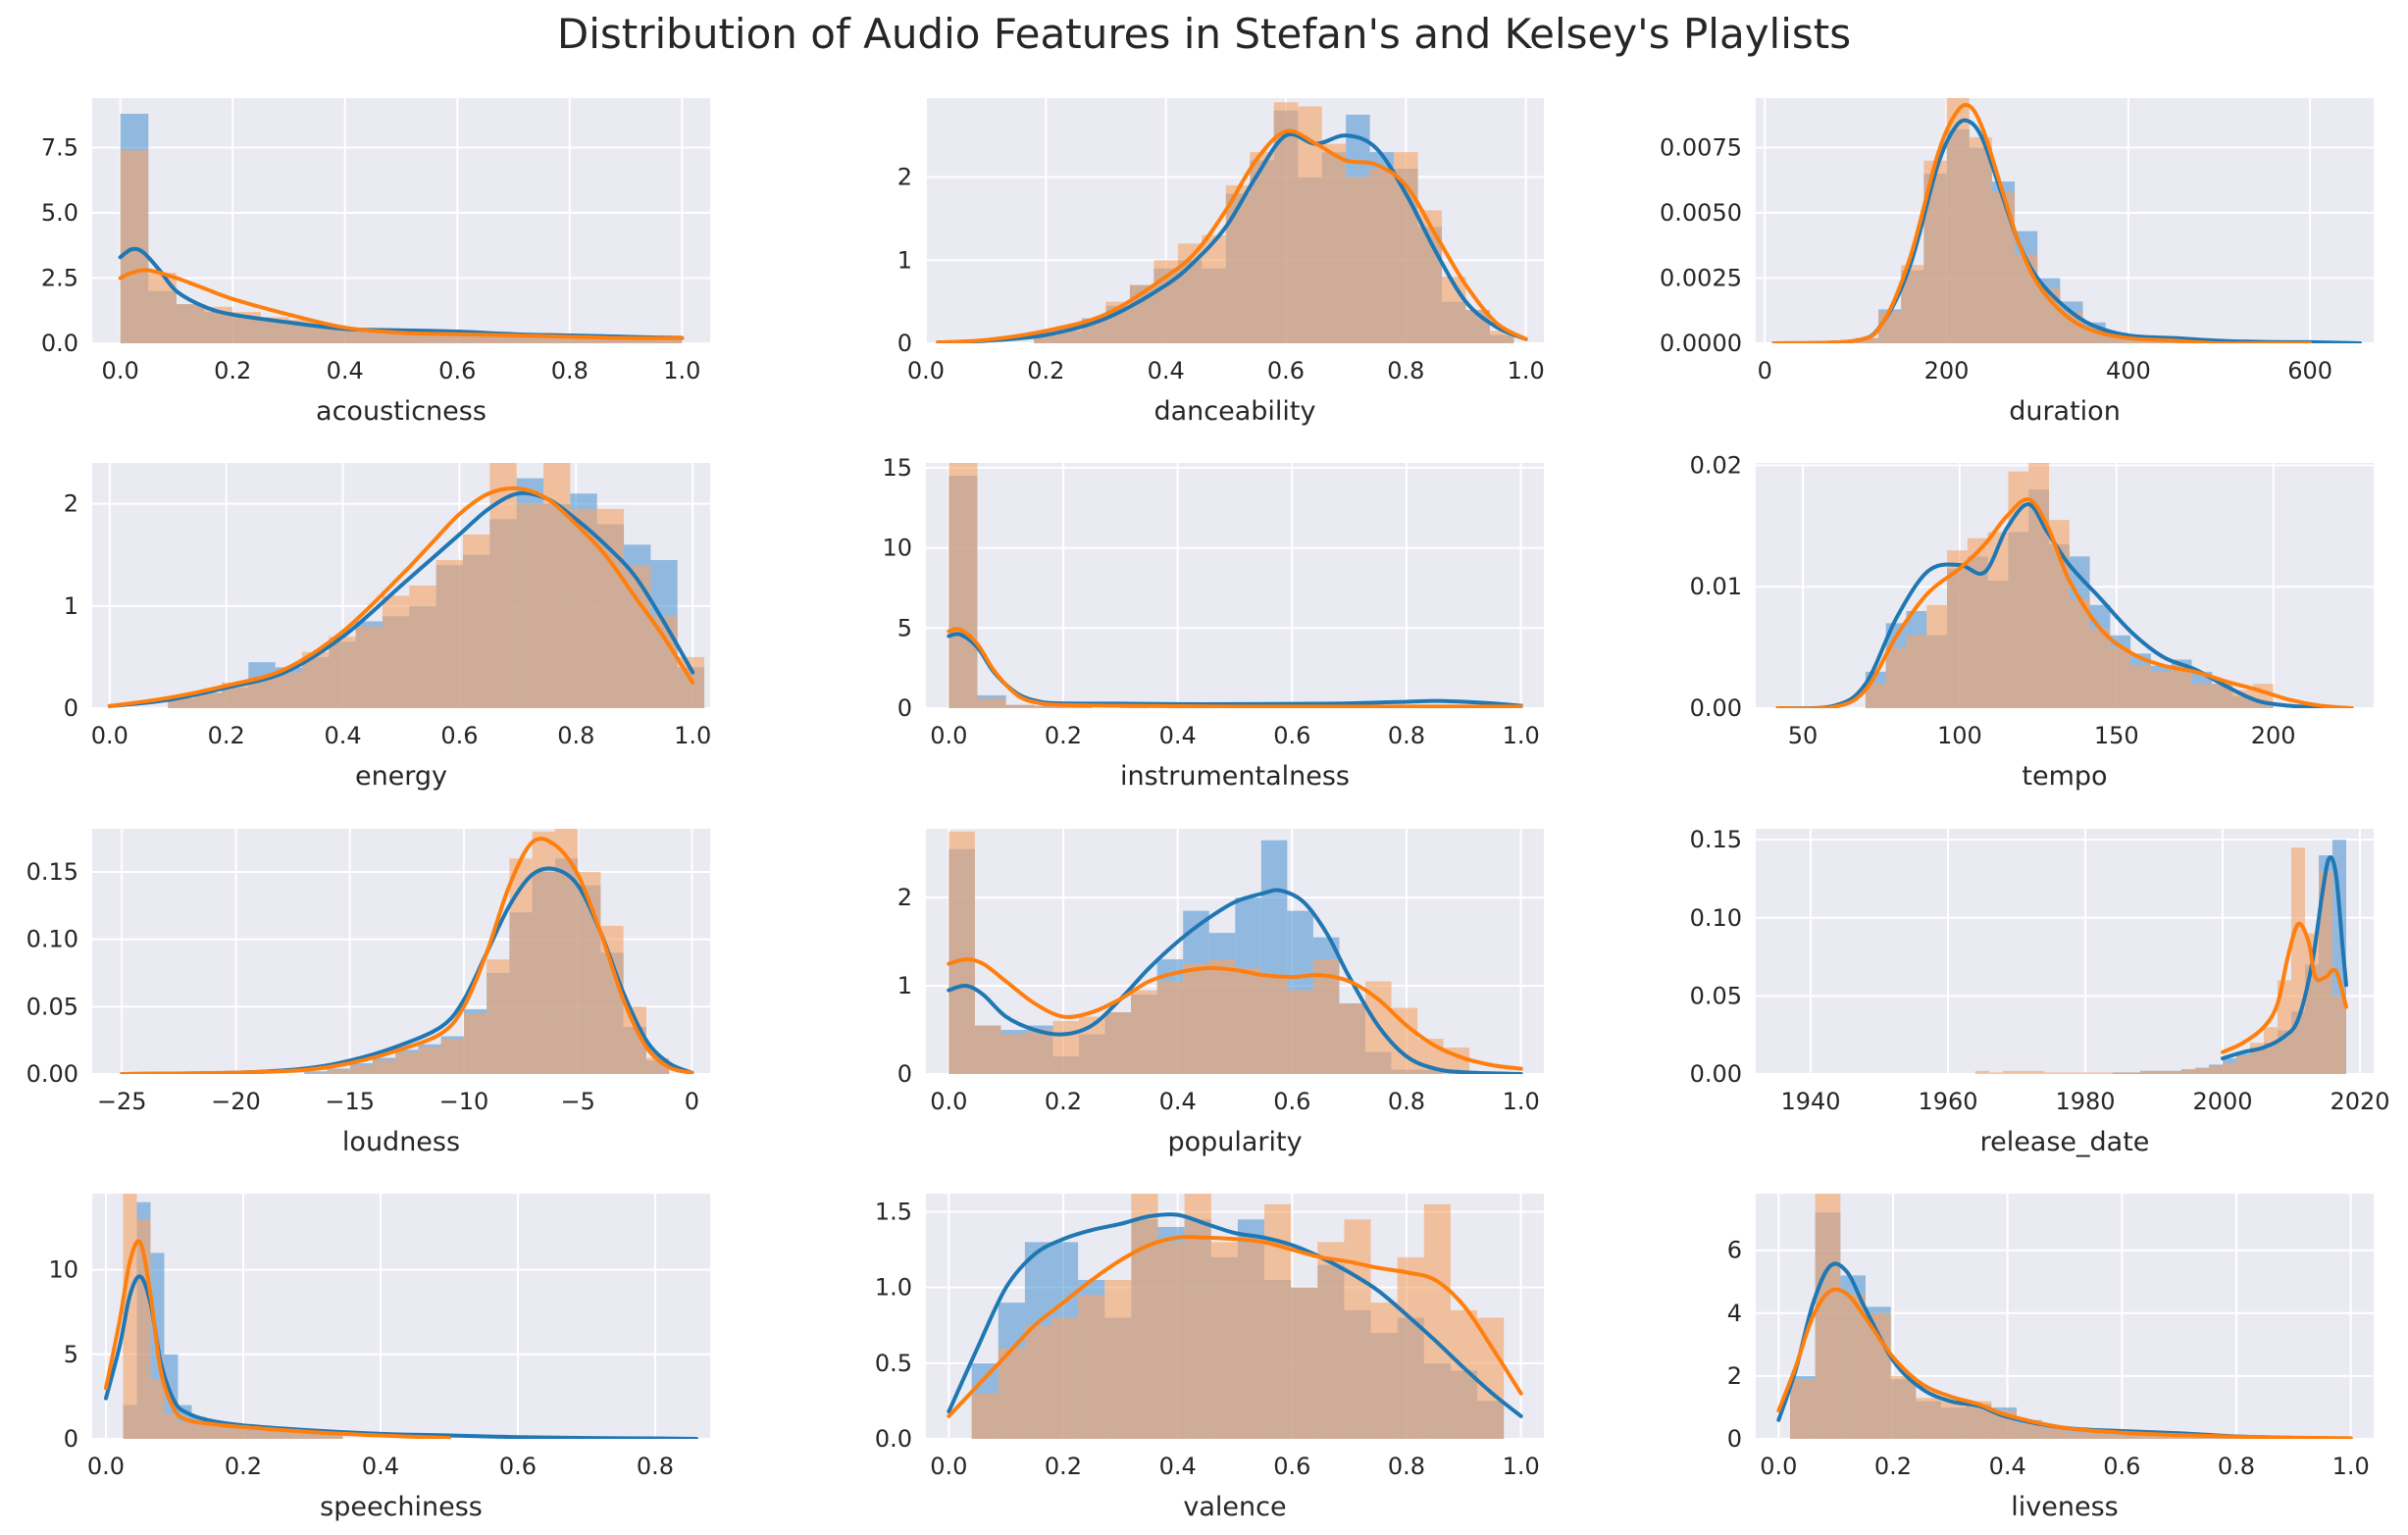 This screenshot has width=2408, height=1535. What do you see at coordinates (2121, 1466) in the screenshot?
I see `x-tick-label: 0.6` at bounding box center [2121, 1466].